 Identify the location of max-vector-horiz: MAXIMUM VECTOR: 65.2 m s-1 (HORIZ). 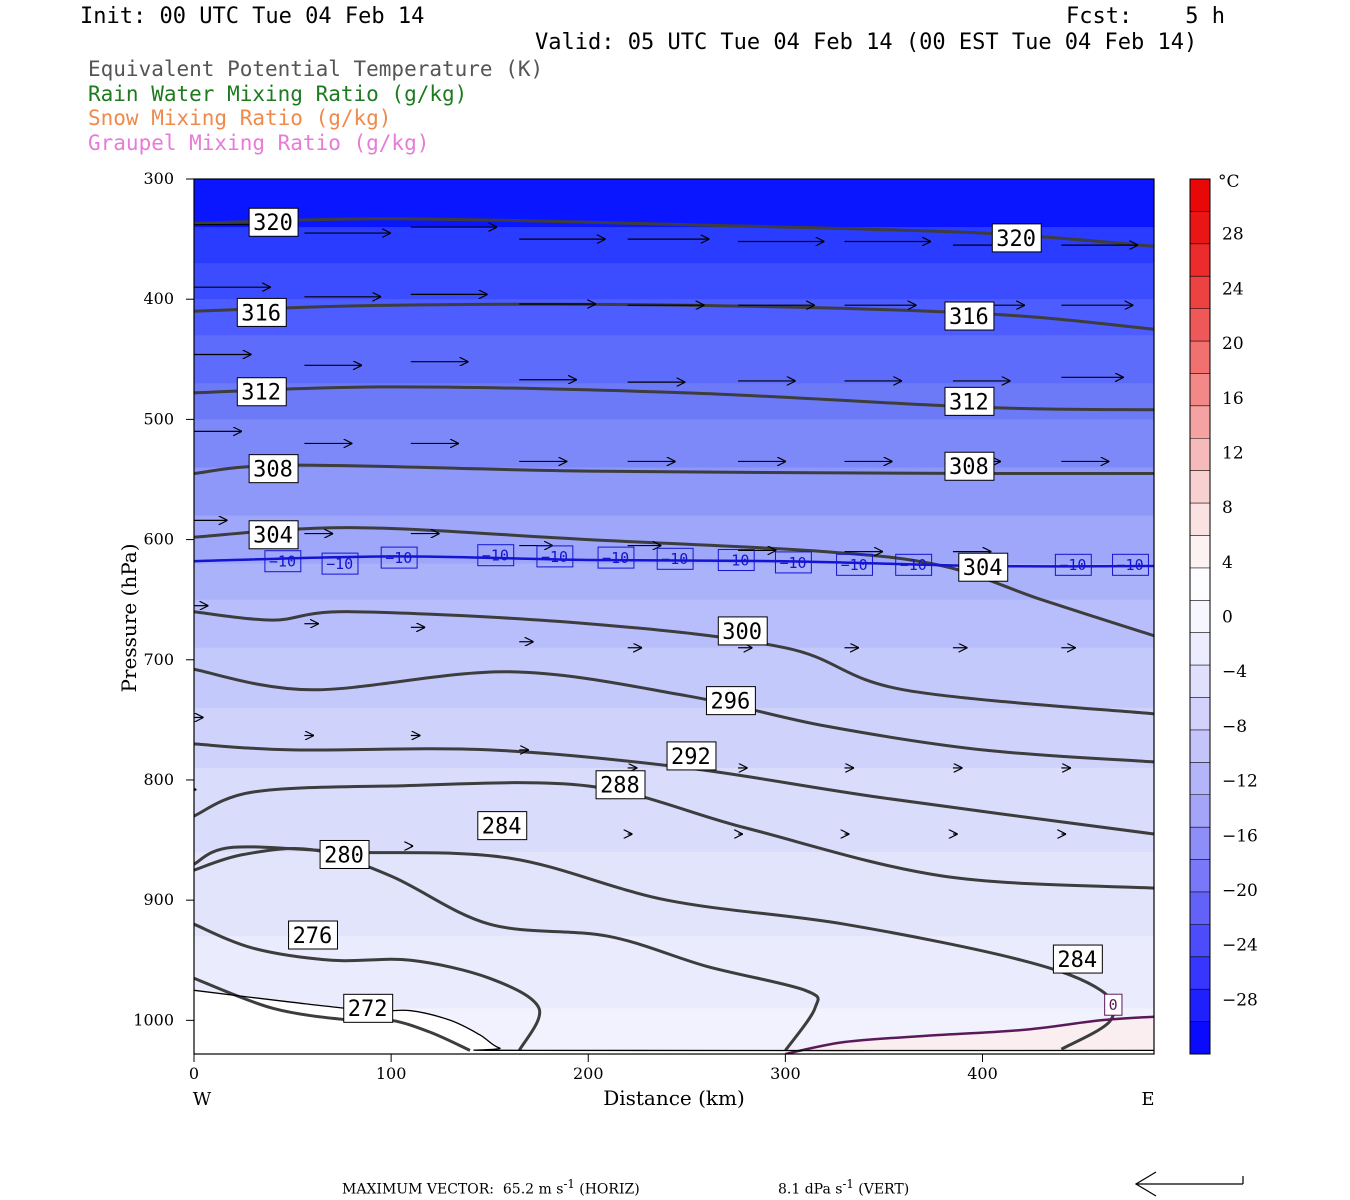
(491, 1187).